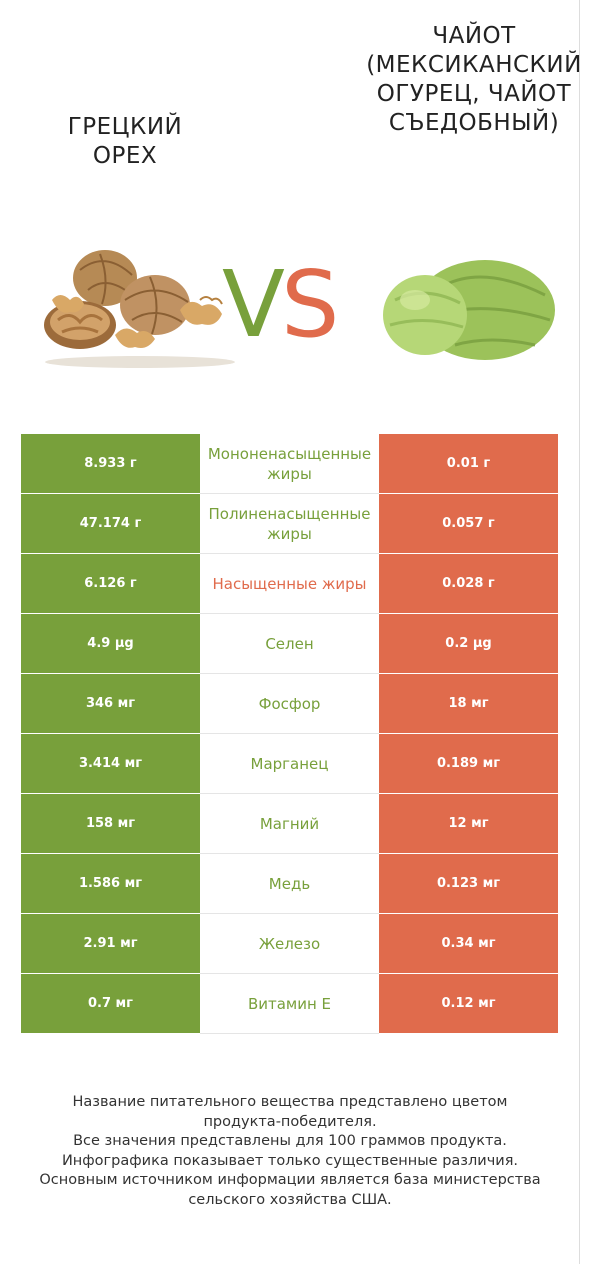 This screenshot has height=1264, width=598. Describe the element at coordinates (110, 824) in the screenshot. I see `left-value: 158 мг` at that location.